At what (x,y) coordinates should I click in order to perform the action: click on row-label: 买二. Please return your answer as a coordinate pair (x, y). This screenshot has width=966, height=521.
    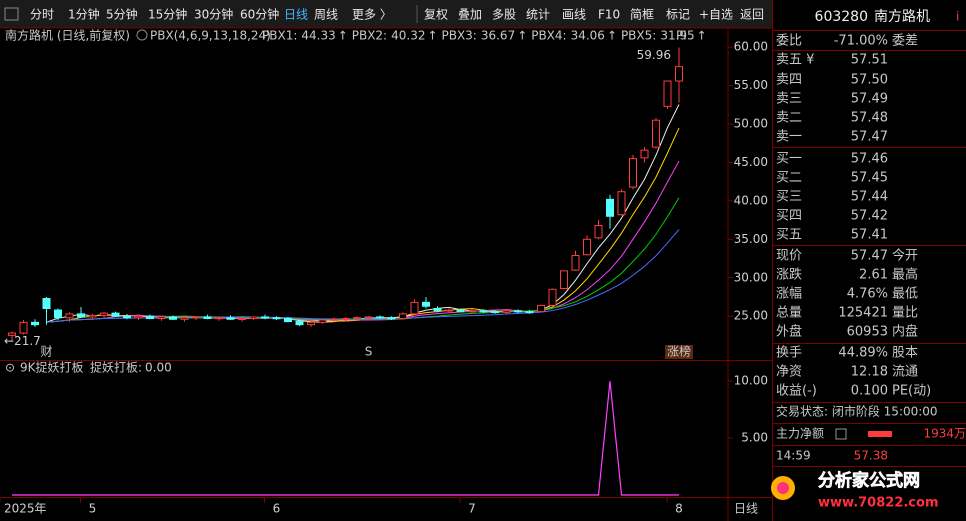
    Looking at the image, I should click on (789, 178).